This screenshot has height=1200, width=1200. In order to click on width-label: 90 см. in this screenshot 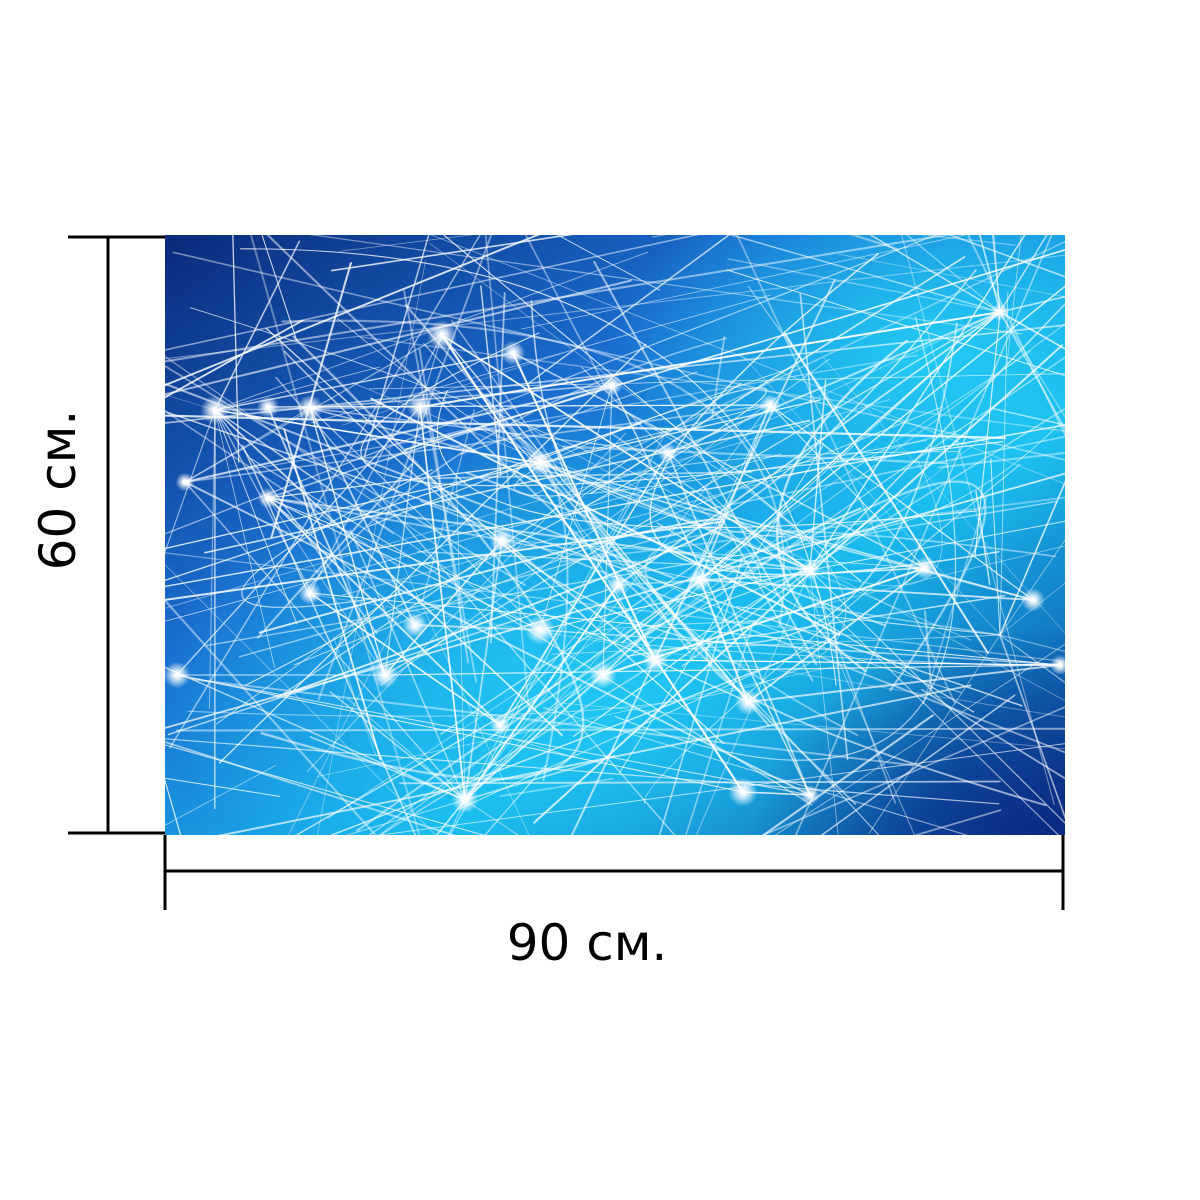, I will do `click(587, 943)`.